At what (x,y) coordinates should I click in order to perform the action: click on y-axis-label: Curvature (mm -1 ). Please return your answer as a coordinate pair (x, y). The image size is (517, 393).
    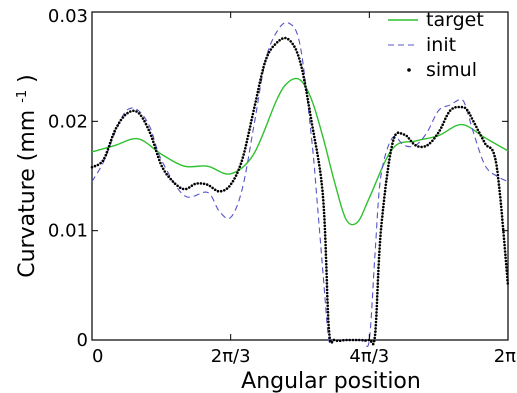
    Looking at the image, I should click on (23, 176).